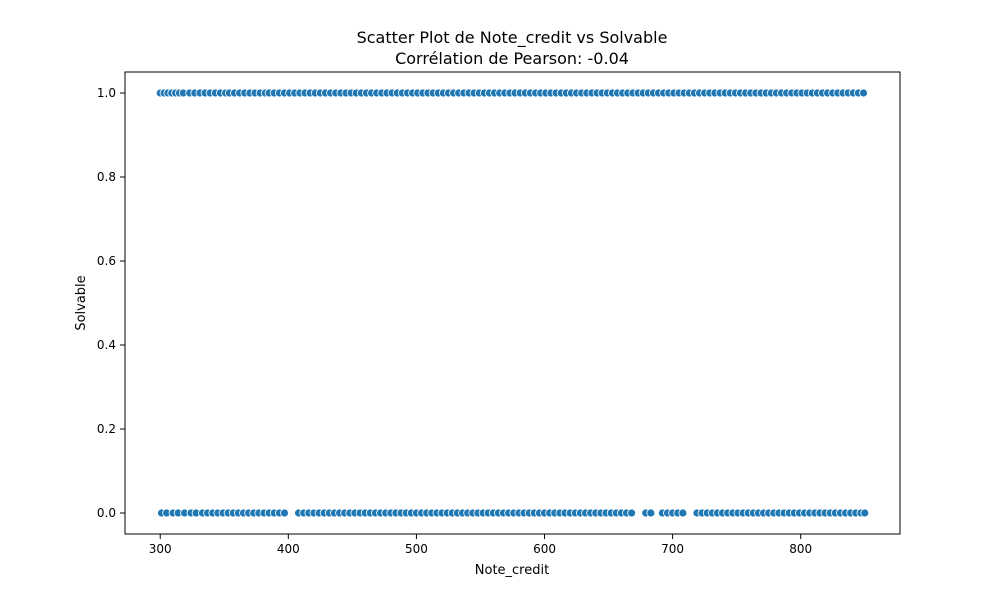 This screenshot has height=605, width=1000. Describe the element at coordinates (106, 513) in the screenshot. I see `y-tick-label: 0.0` at that location.